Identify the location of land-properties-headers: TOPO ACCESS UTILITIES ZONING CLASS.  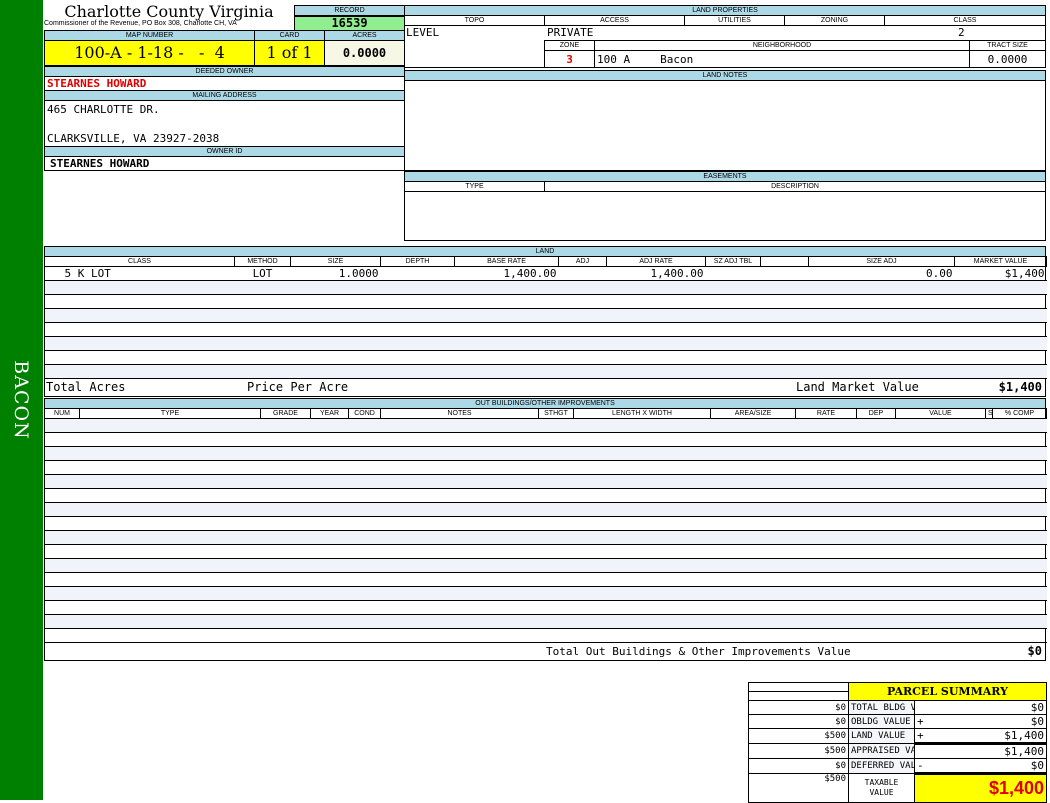
(725, 20).